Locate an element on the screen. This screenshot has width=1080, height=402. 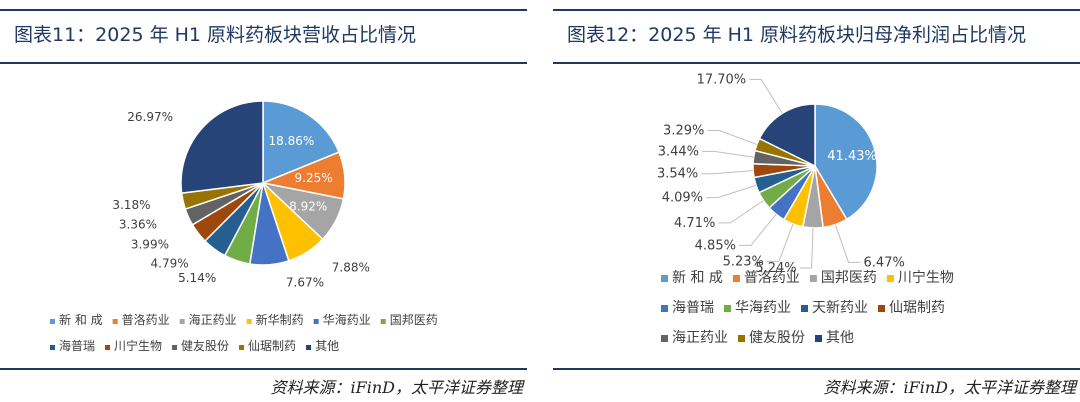
data-label: 3.99% is located at coordinates (150, 244).